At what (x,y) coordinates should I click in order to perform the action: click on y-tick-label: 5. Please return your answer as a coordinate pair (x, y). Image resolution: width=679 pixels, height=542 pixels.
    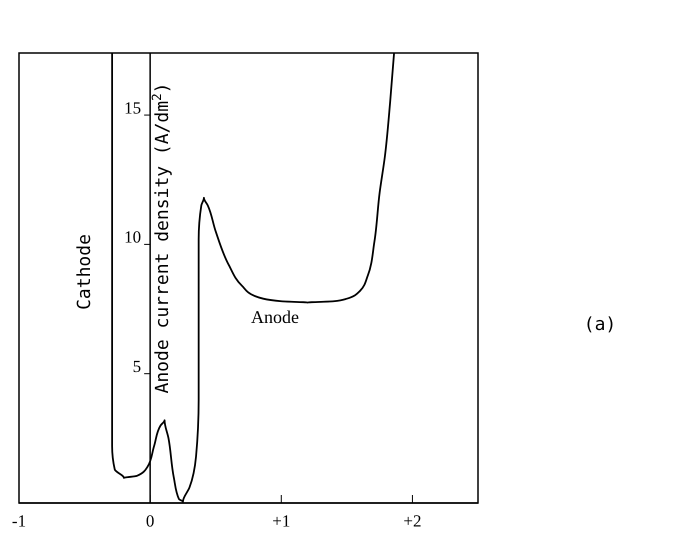
    Looking at the image, I should click on (137, 366).